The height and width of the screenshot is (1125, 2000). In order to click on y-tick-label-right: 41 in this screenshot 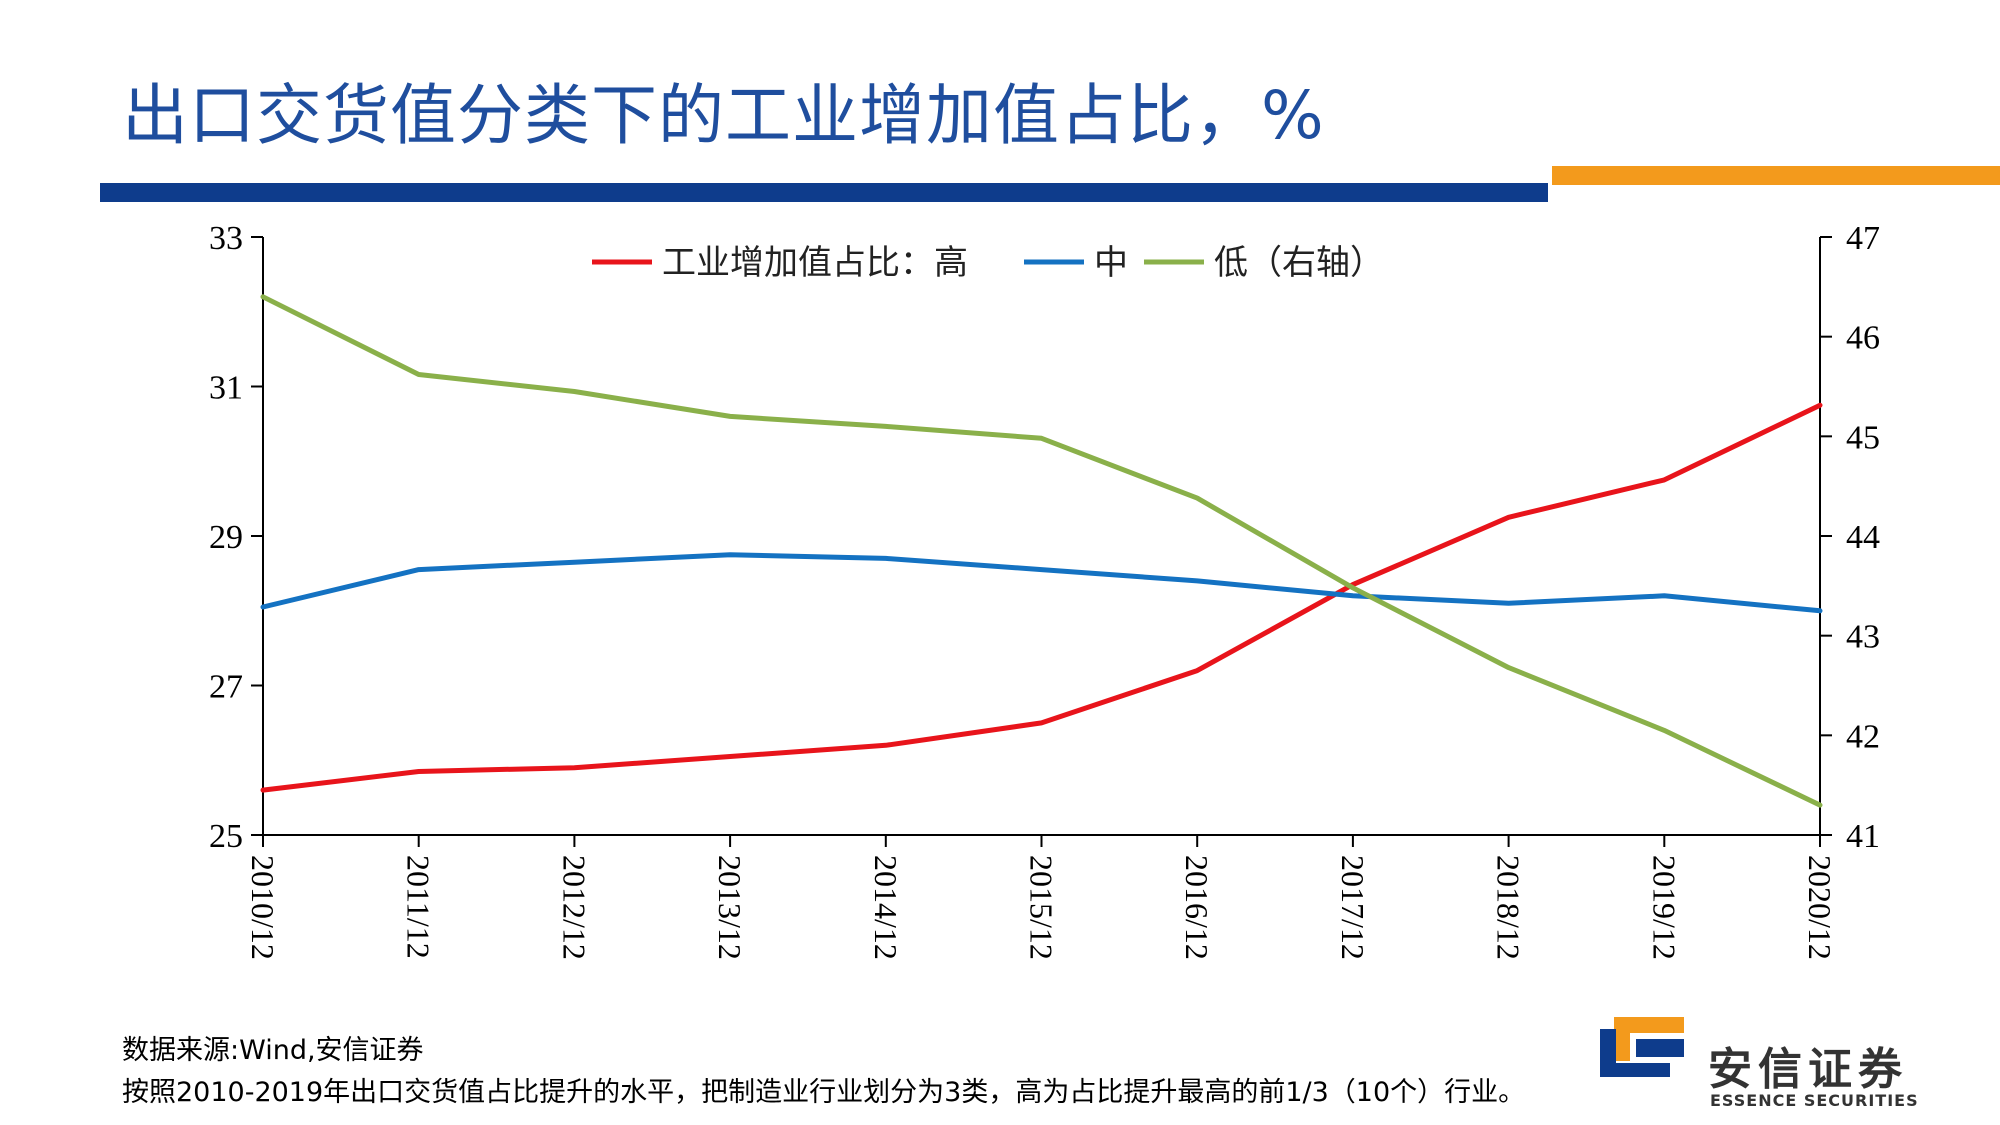, I will do `click(1863, 836)`.